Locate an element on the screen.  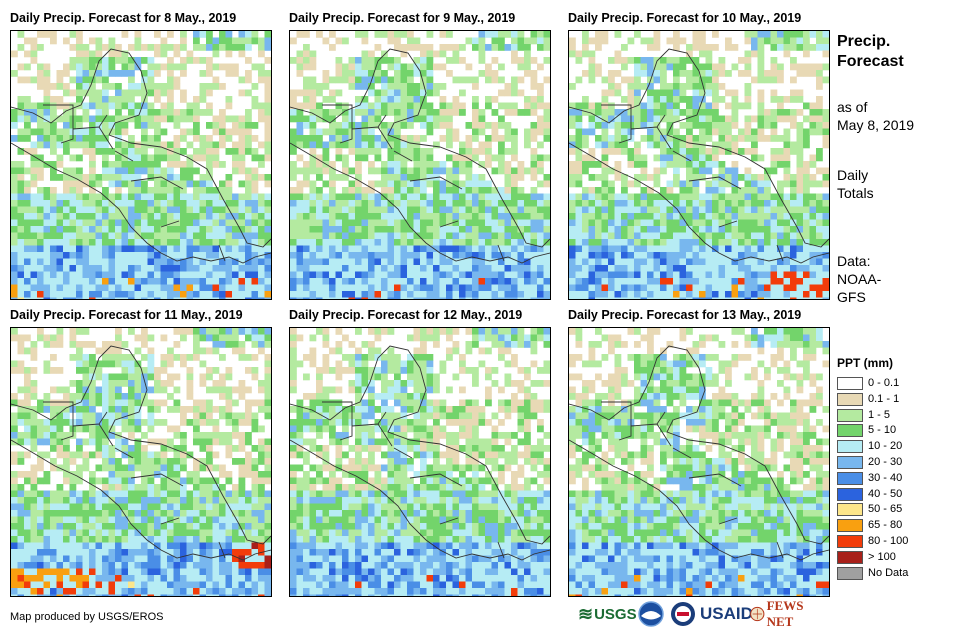
data-source-line3: GFS is located at coordinates (851, 297).